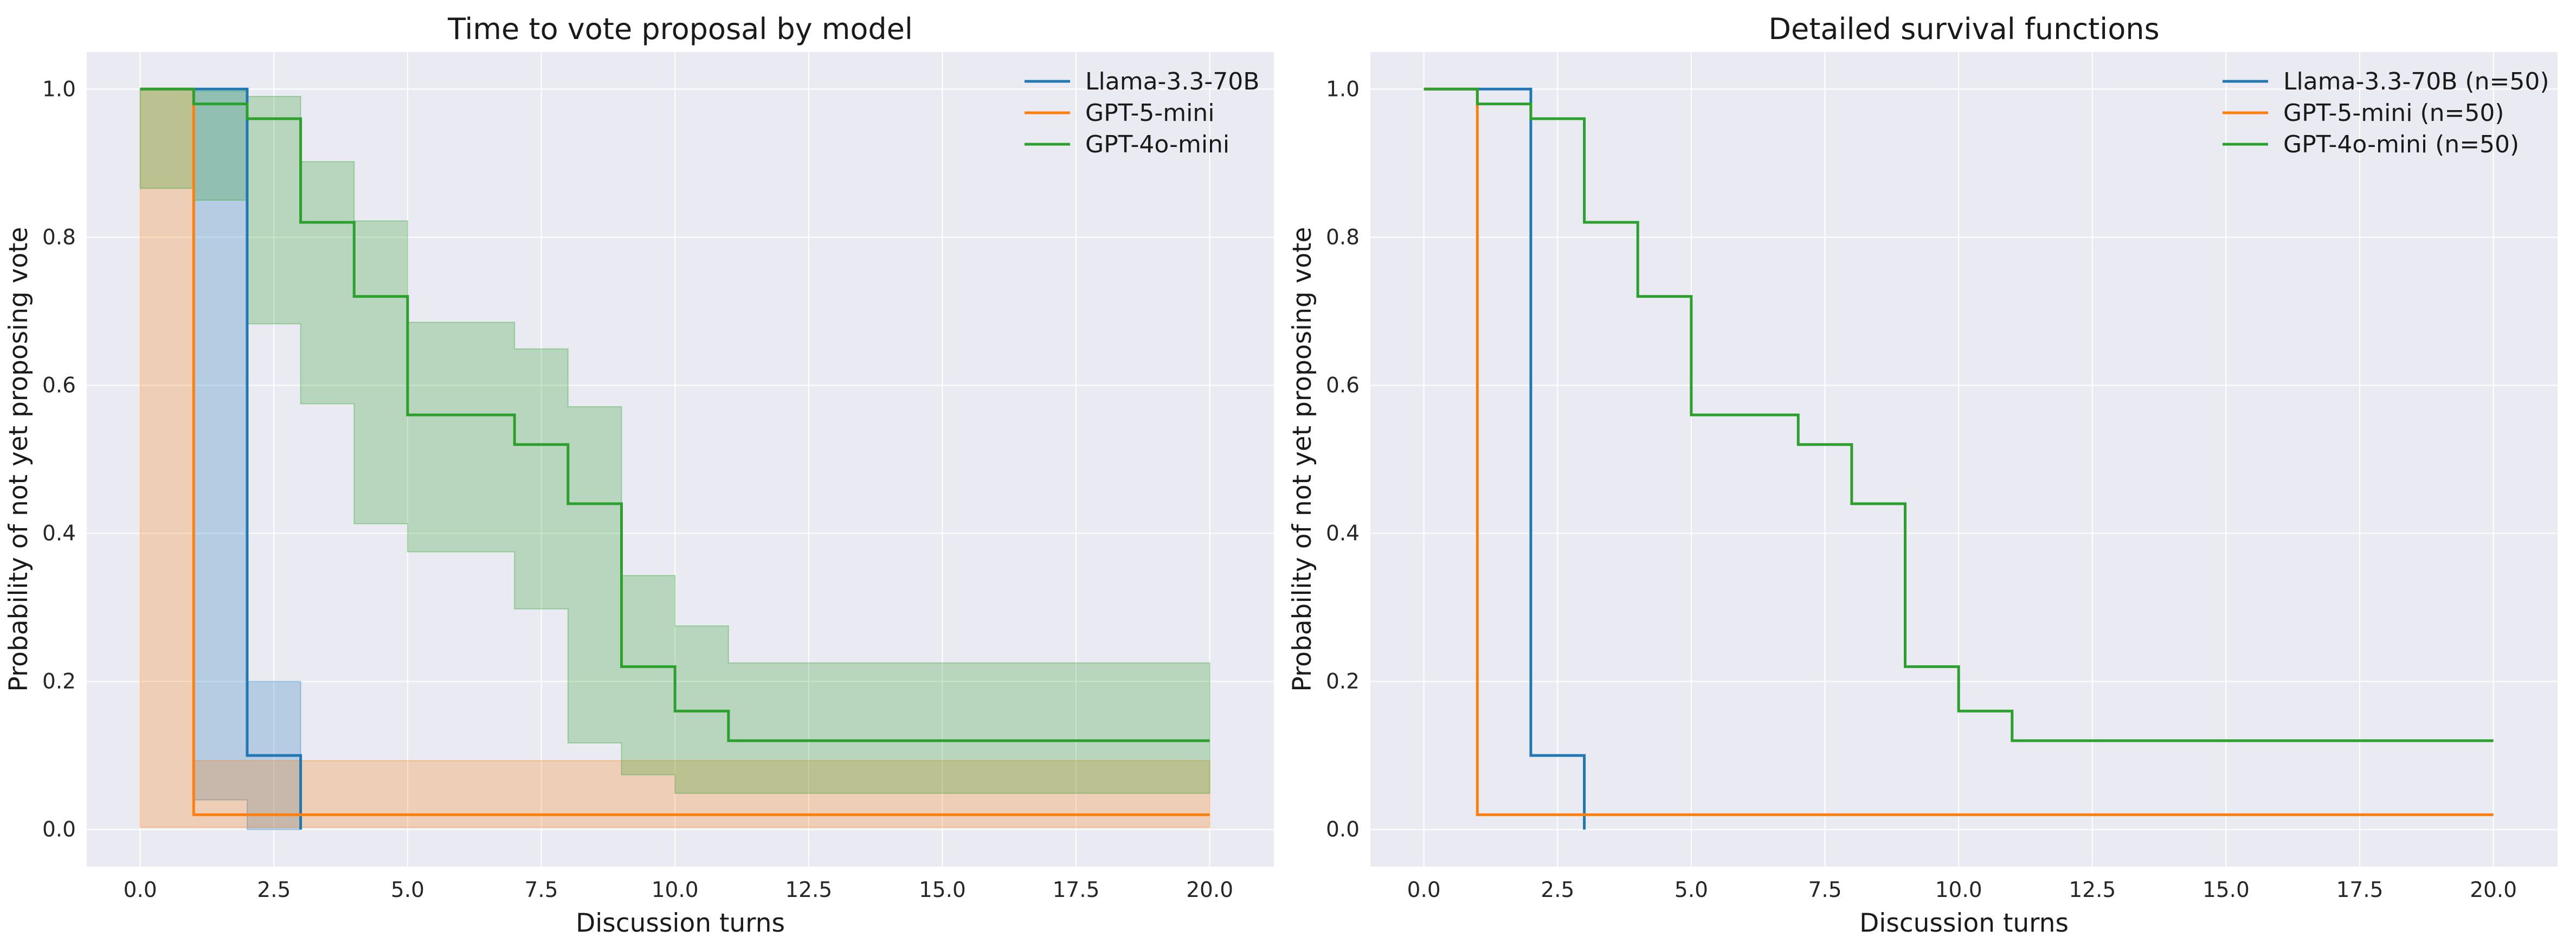 Image resolution: width=2576 pixels, height=949 pixels. I want to click on chart-title: Detailed survival functions, so click(1963, 29).